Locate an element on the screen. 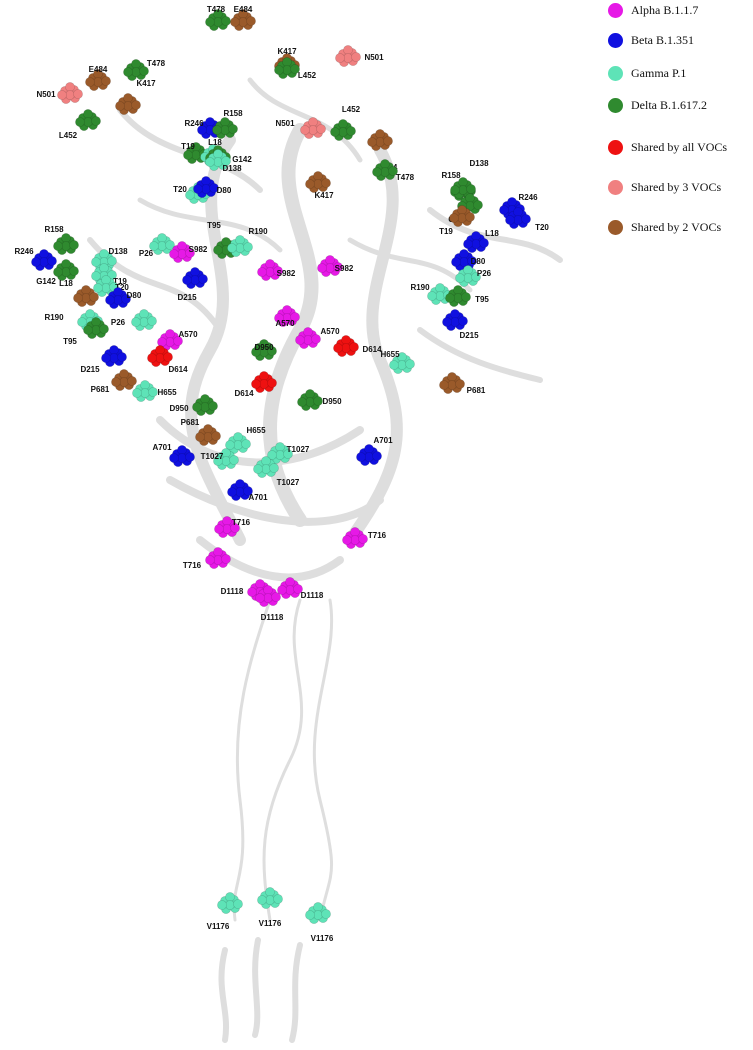  residue-label: T20 is located at coordinates (122, 287).